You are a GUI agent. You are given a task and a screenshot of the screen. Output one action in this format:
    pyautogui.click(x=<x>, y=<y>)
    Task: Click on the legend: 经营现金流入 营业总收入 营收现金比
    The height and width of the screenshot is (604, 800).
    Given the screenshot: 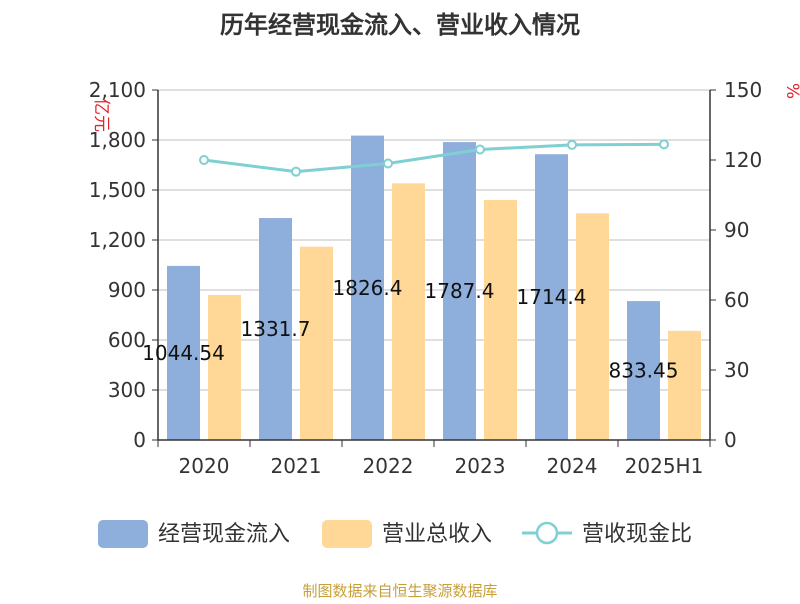 What is the action you would take?
    pyautogui.click(x=395, y=534)
    